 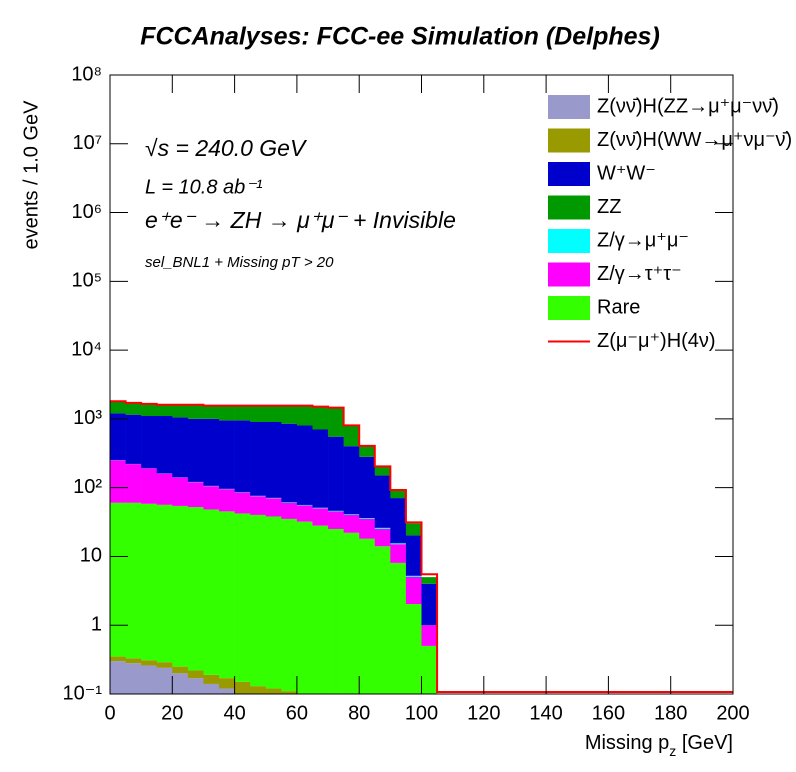 I want to click on x-tick-label: 20, so click(x=172, y=713).